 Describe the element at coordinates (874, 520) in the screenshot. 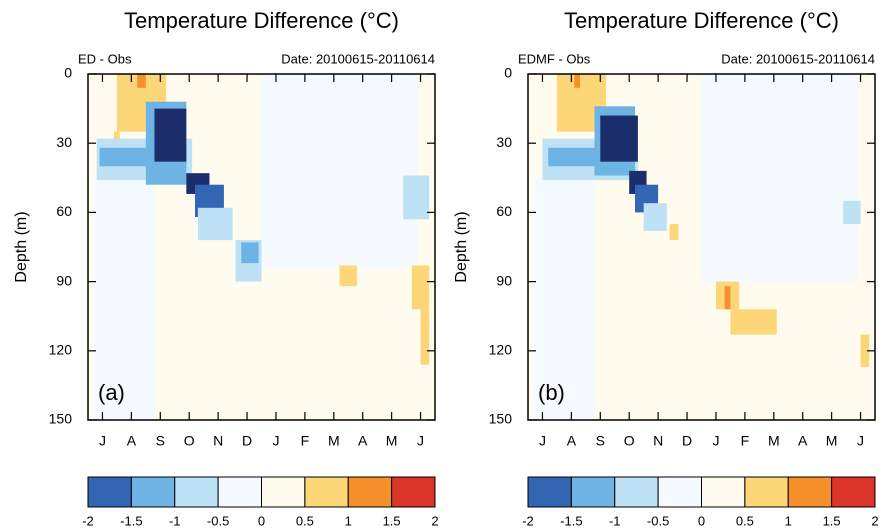

I see `colorbar-label: 2` at that location.